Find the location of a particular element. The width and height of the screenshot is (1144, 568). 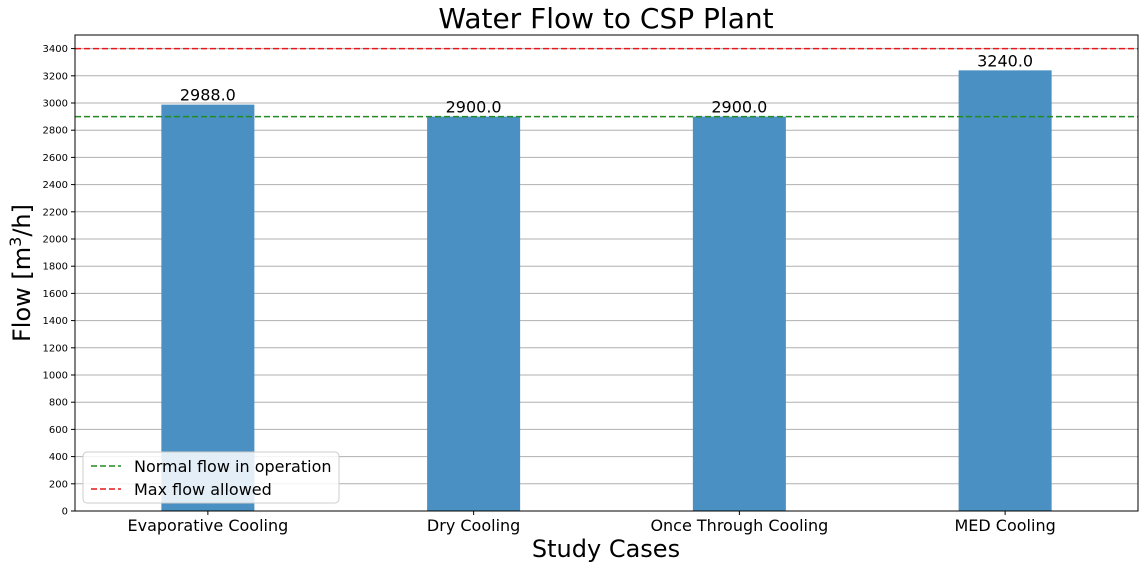

y-tick-label: 1400 is located at coordinates (55, 321).